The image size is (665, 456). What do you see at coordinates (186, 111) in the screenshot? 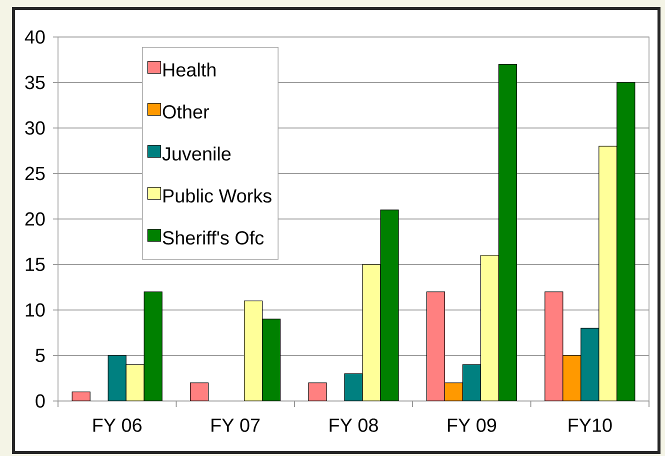
I see `legend-label: Other` at bounding box center [186, 111].